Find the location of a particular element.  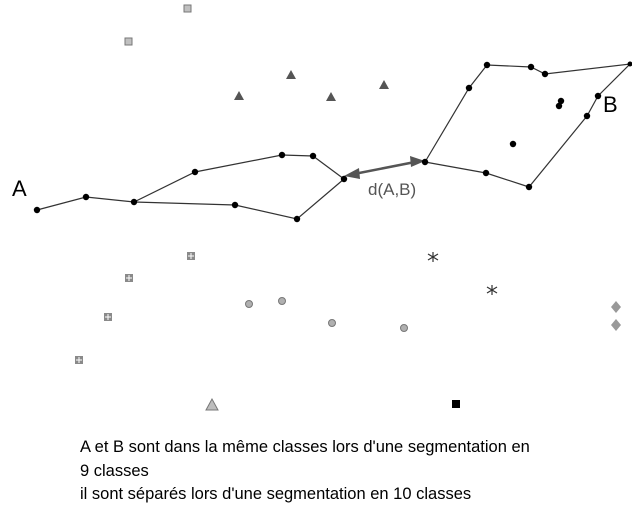

black-square-marker is located at coordinates (456, 404).